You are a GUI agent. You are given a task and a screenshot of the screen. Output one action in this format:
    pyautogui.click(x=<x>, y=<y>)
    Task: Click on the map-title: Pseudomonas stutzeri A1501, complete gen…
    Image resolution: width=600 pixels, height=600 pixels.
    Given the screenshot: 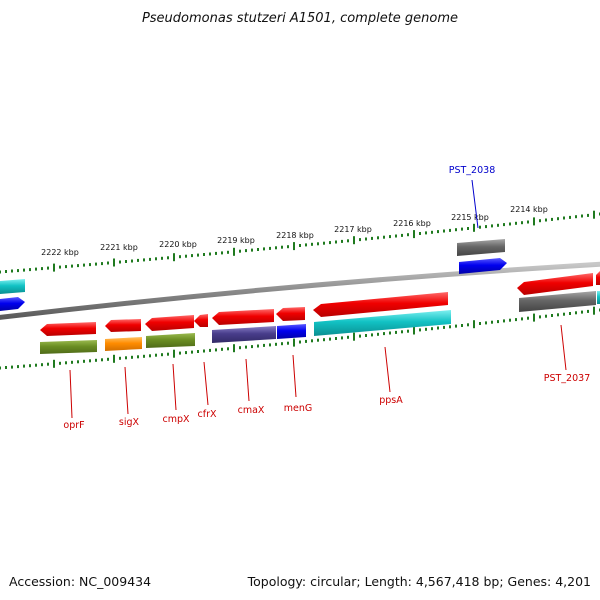 What is the action you would take?
    pyautogui.click(x=300, y=18)
    